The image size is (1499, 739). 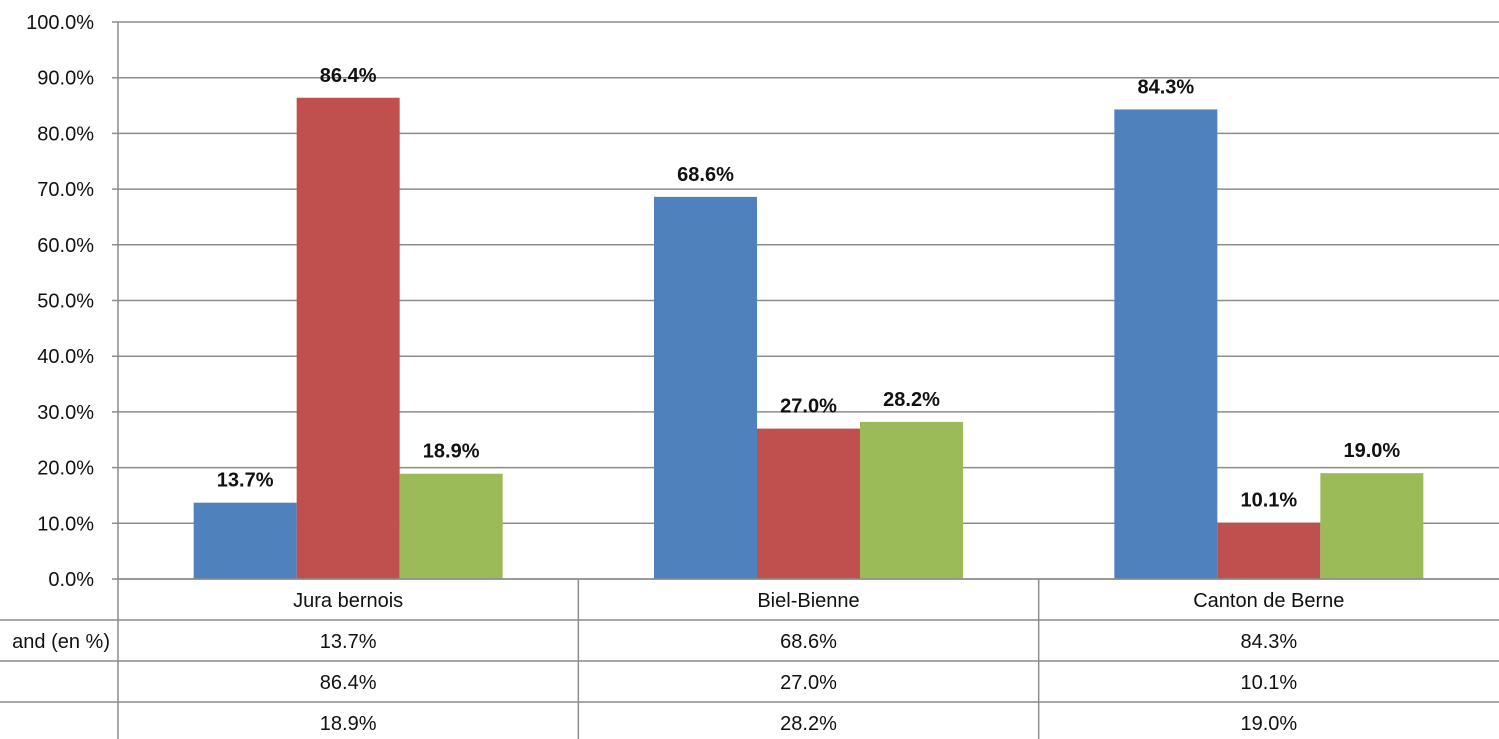 I want to click on y-tick-label: 40.0%, so click(x=65, y=357).